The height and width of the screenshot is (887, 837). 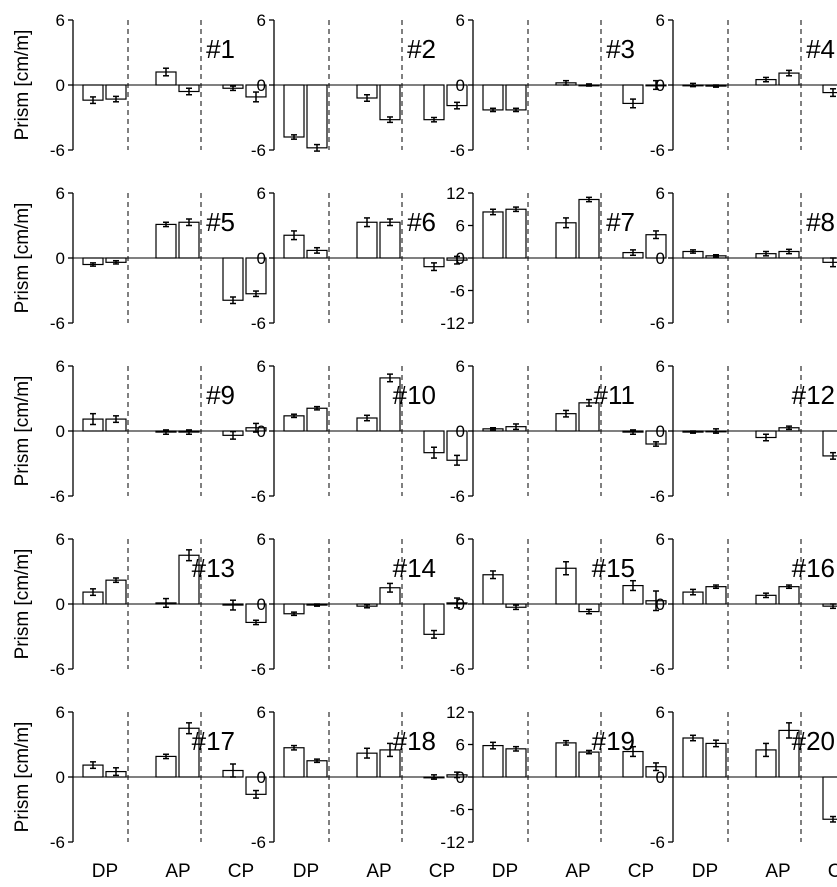 What do you see at coordinates (220, 49) in the screenshot?
I see `panel-label: #1` at bounding box center [220, 49].